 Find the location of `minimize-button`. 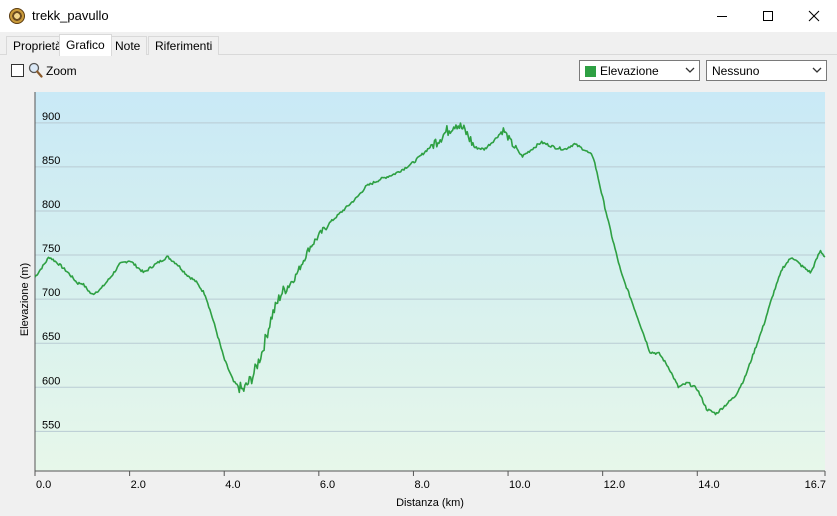

minimize-button is located at coordinates (722, 15).